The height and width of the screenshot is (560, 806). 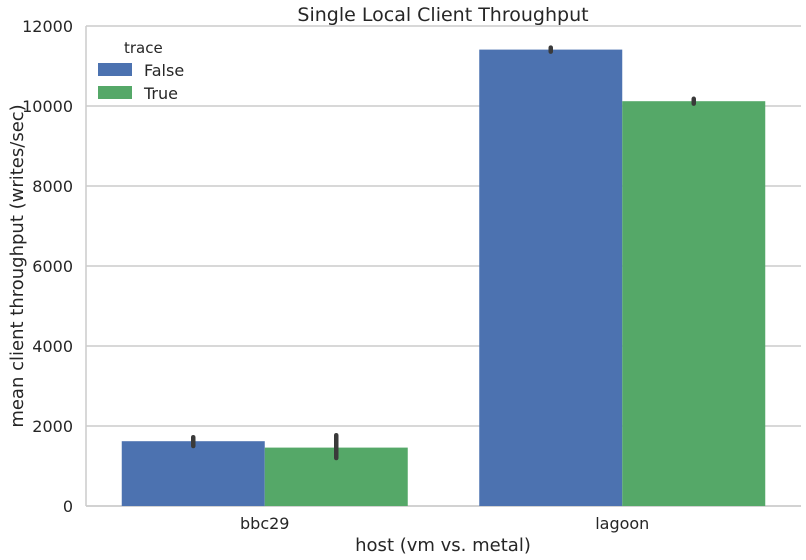 I want to click on y-tick-label: 10000, so click(x=47, y=106).